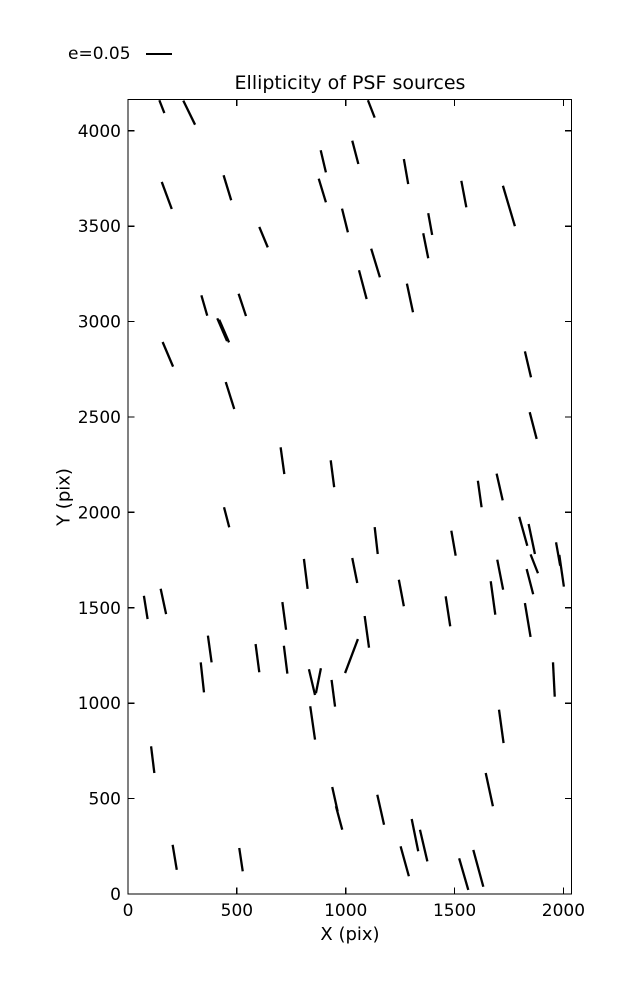 This screenshot has width=637, height=1000. What do you see at coordinates (350, 934) in the screenshot?
I see `x-axis-label: X (pix)` at bounding box center [350, 934].